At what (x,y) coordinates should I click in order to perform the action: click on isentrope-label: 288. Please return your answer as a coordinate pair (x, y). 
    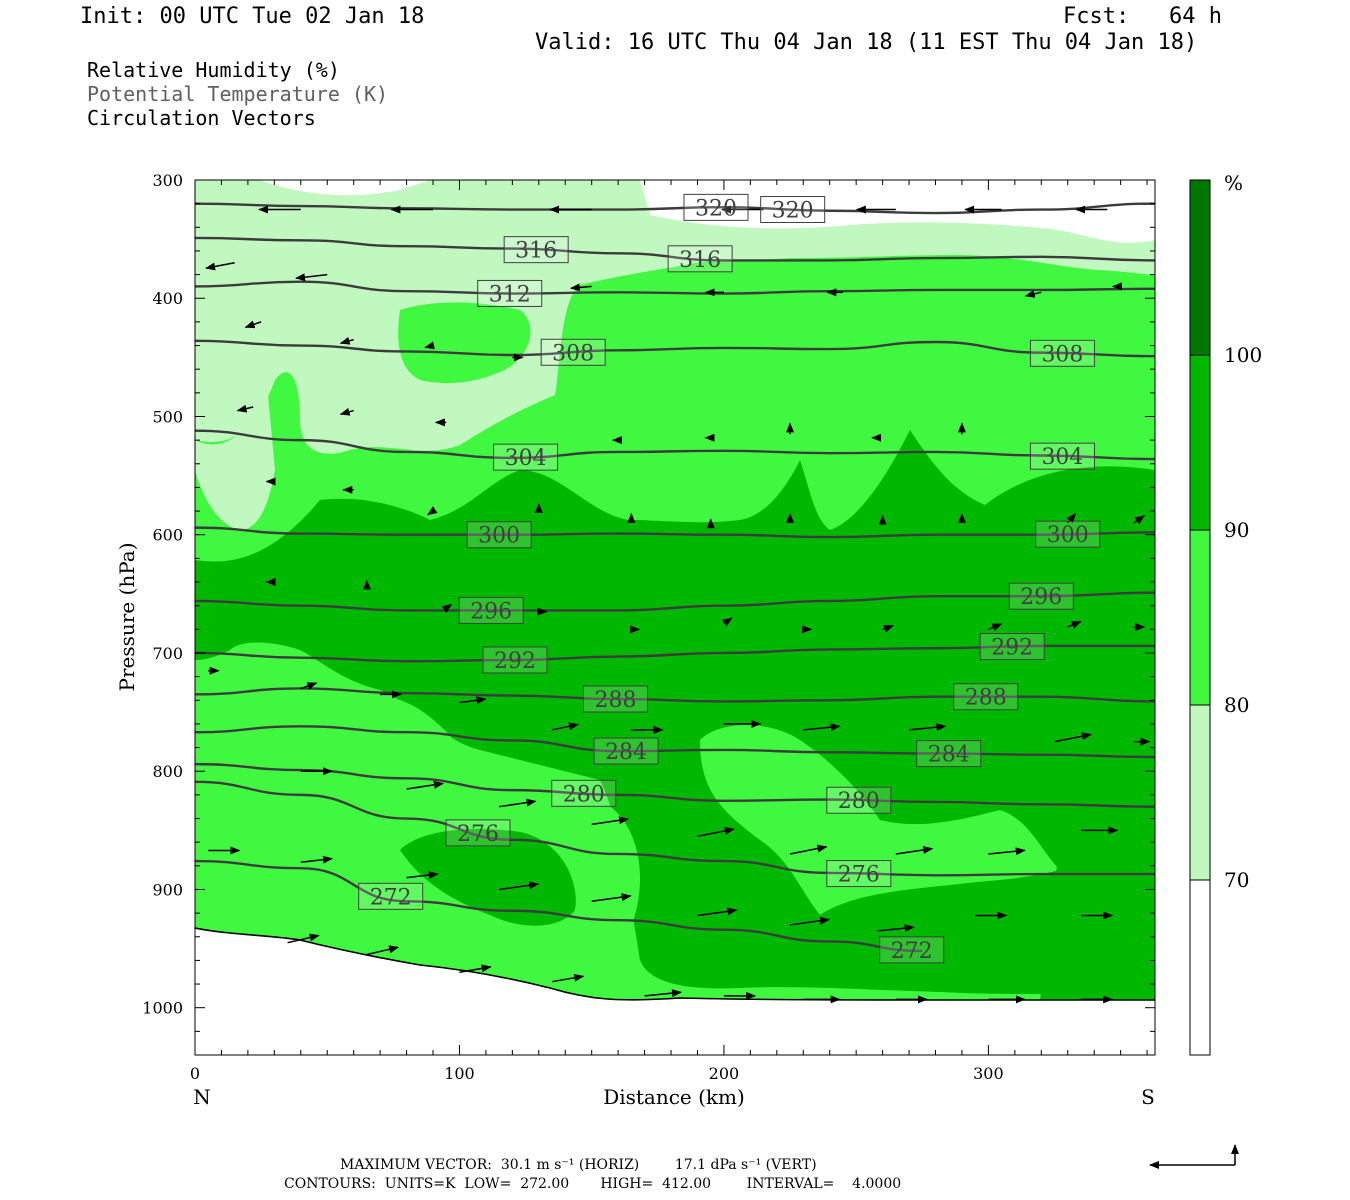
    Looking at the image, I should click on (986, 698).